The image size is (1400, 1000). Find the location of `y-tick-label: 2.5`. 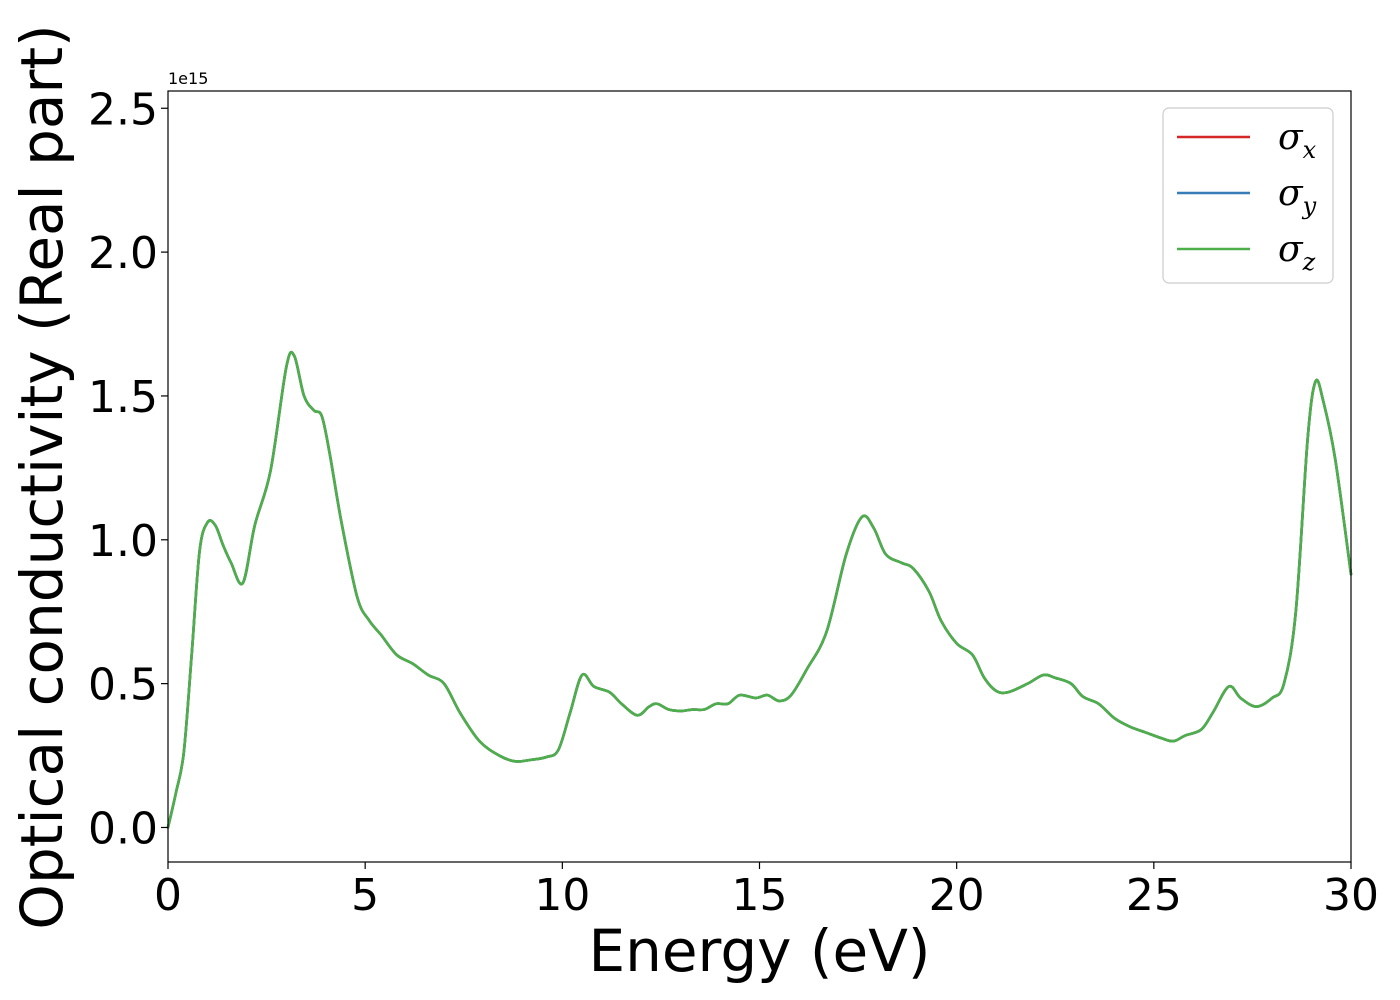

y-tick-label: 2.5 is located at coordinates (123, 109).